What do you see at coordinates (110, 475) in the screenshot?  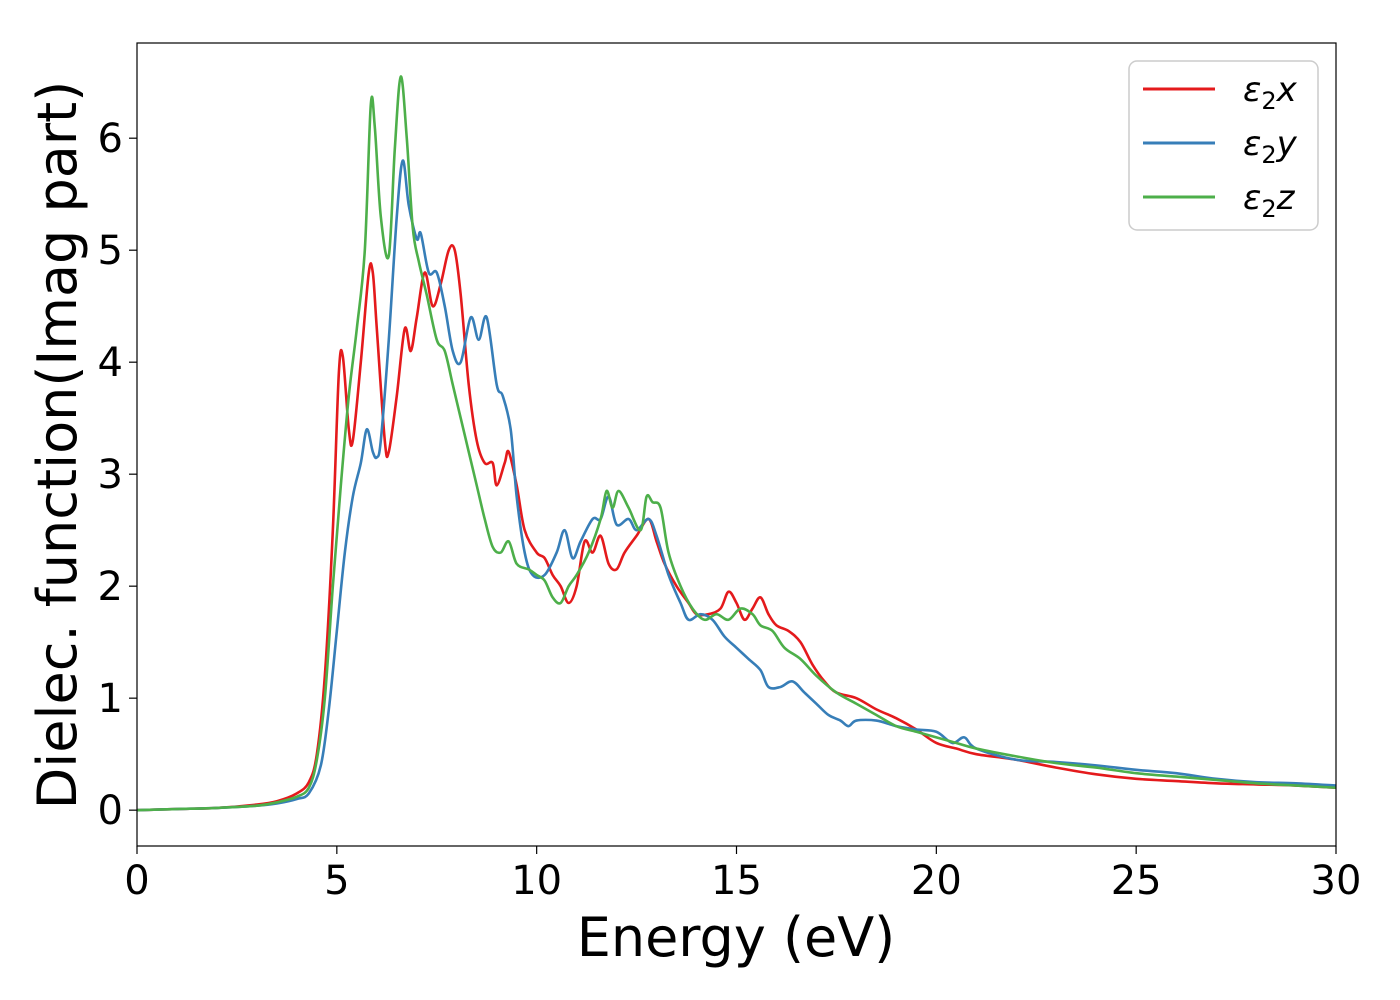 I see `y-tick-label: 3` at bounding box center [110, 475].